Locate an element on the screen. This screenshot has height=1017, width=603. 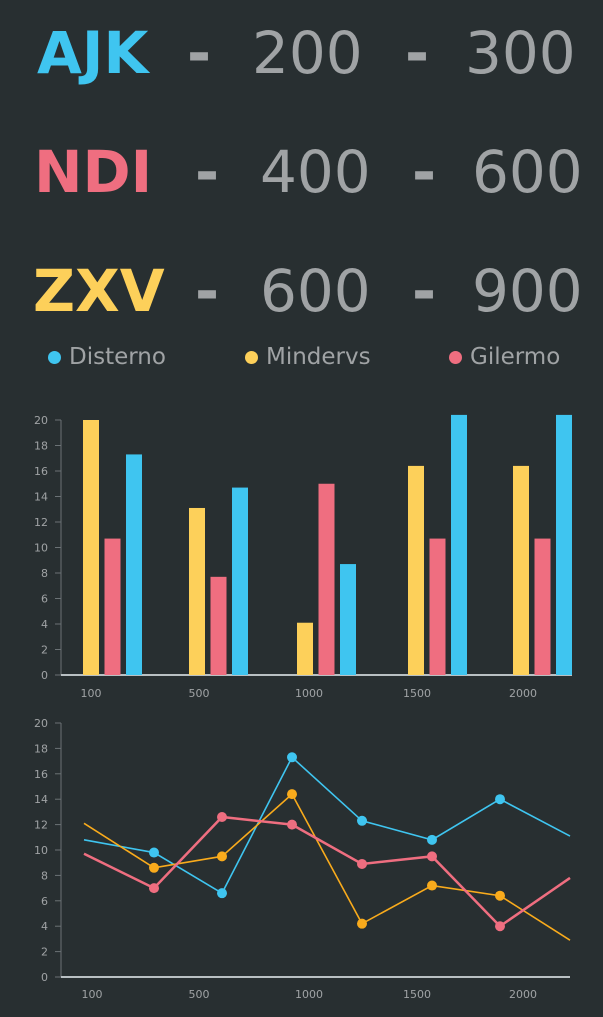
legend-item-gilermo: Gilermo is located at coordinates (504, 357).